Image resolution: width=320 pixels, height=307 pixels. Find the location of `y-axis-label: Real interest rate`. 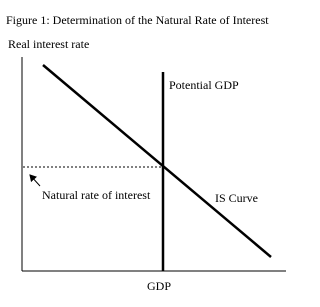

y-axis-label: Real interest rate is located at coordinates (48, 44).